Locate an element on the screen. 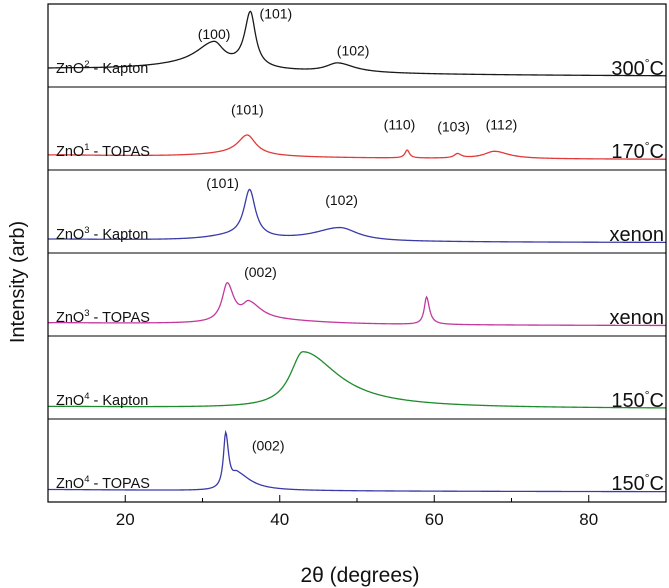 This screenshot has width=669, height=588. panel-2: ZnO1 - TOPAS 170°C (101) (110) (103) (112) is located at coordinates (357, 124).